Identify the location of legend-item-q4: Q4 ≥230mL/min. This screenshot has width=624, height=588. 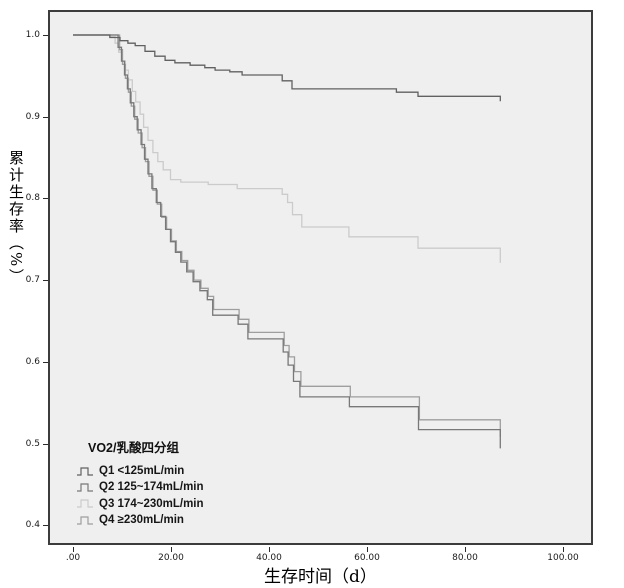
(140, 520).